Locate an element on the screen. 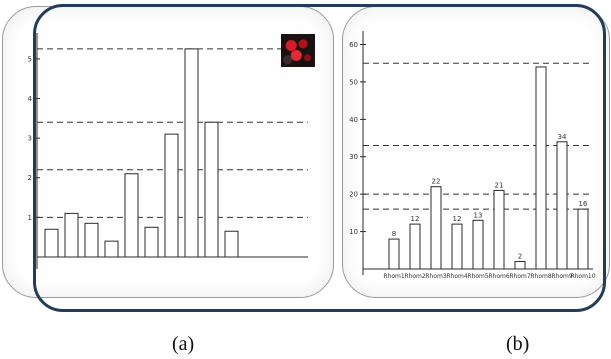  y-tick-label: 4 is located at coordinates (30, 99).